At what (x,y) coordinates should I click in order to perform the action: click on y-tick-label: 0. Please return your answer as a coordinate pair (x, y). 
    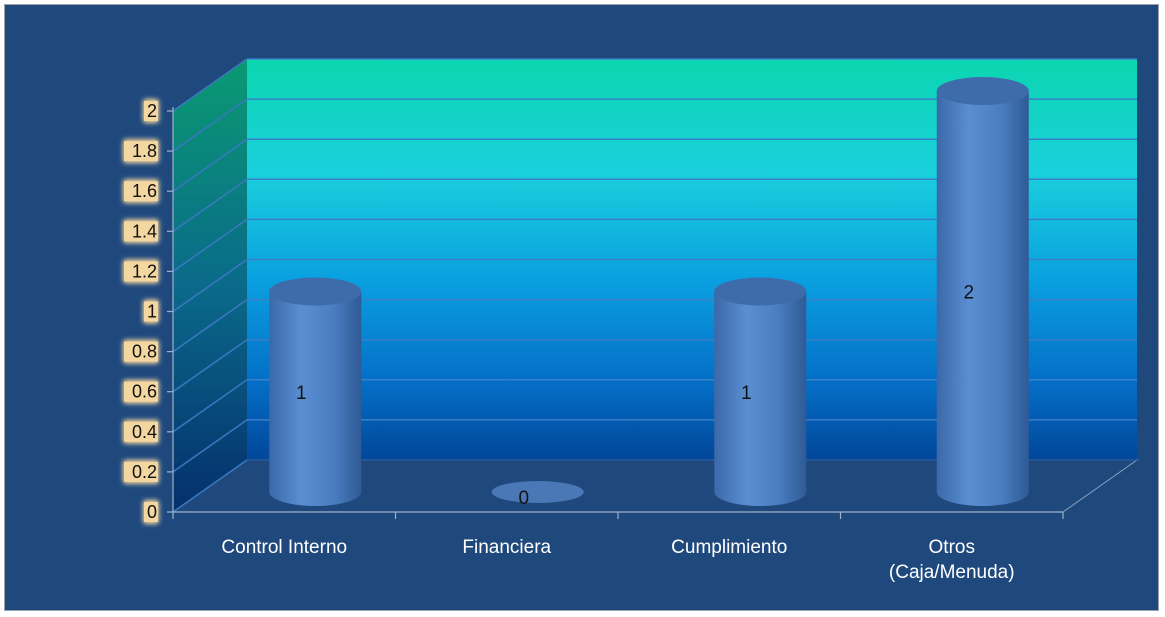
    Looking at the image, I should click on (151, 512).